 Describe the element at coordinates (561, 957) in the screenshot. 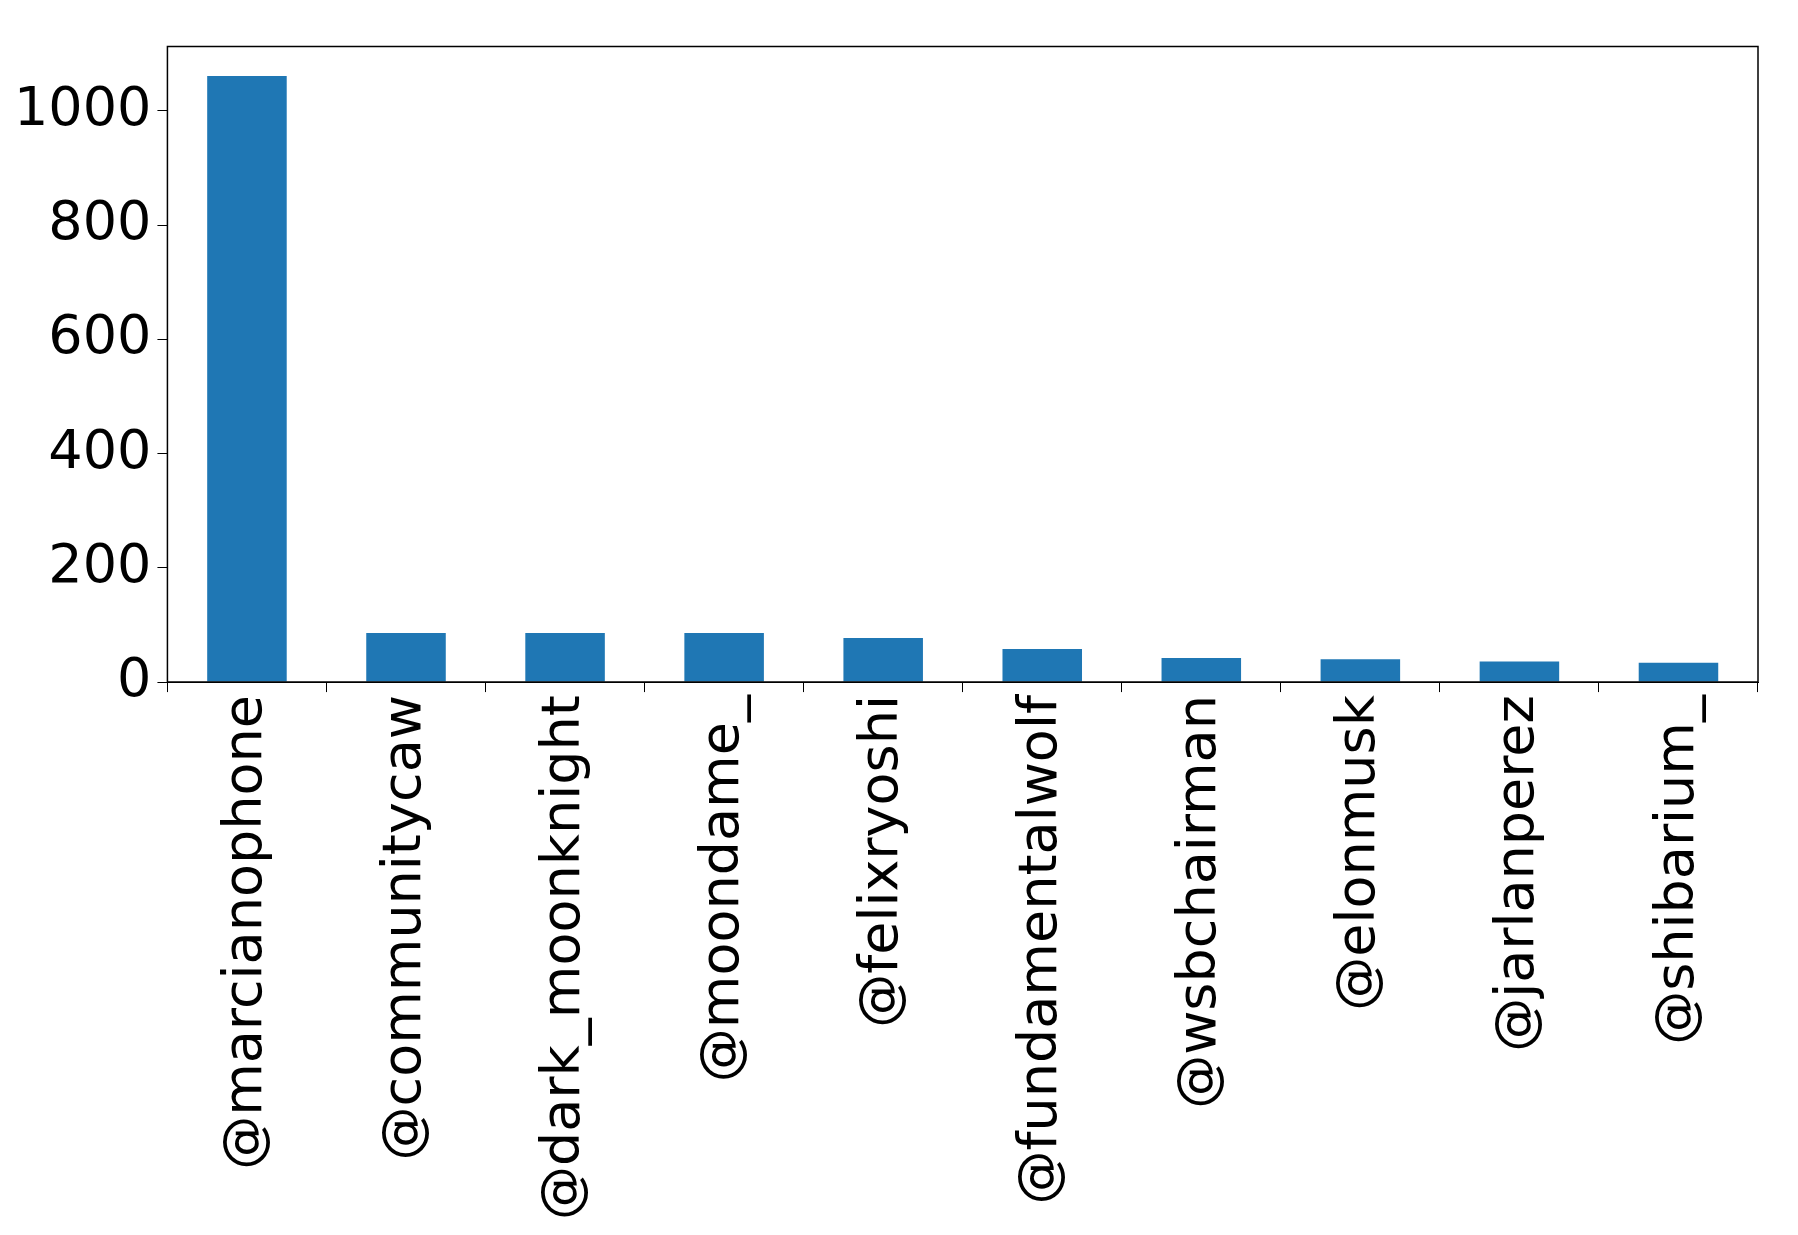

I see `x-tick-label: @dark_moonknight` at that location.